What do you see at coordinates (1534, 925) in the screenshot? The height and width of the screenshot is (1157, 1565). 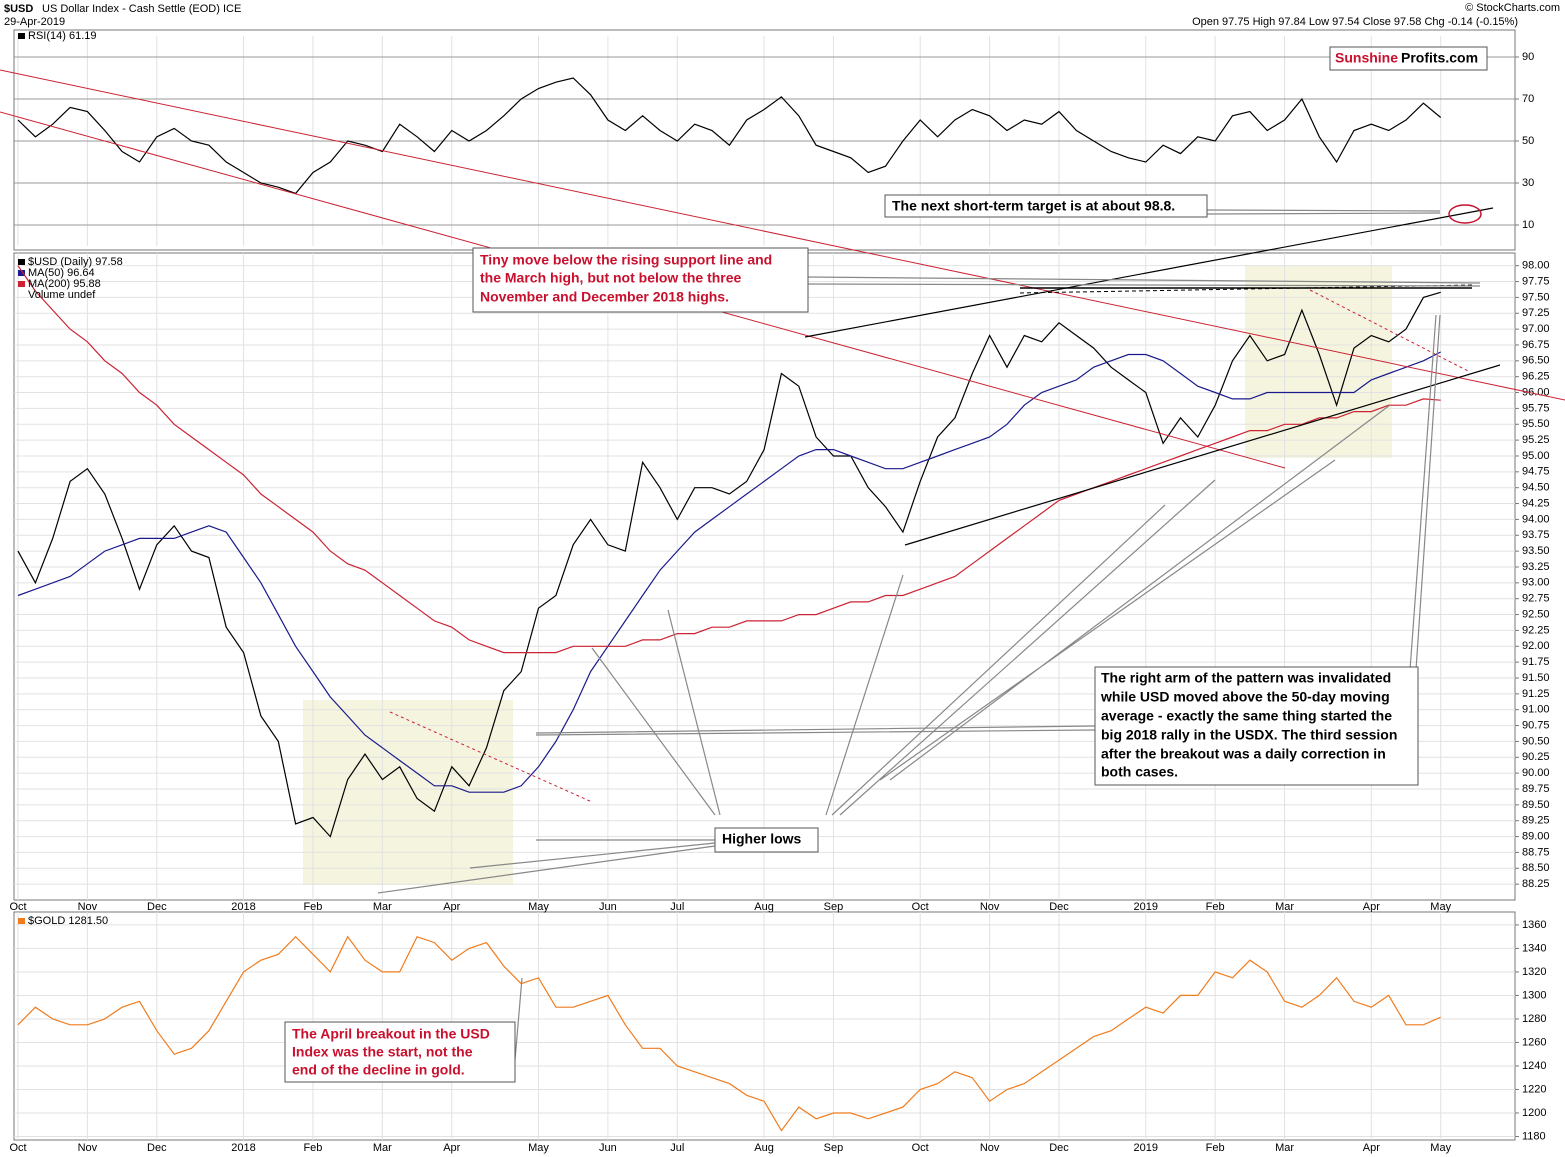 I see `y-tick-label: 1360` at bounding box center [1534, 925].